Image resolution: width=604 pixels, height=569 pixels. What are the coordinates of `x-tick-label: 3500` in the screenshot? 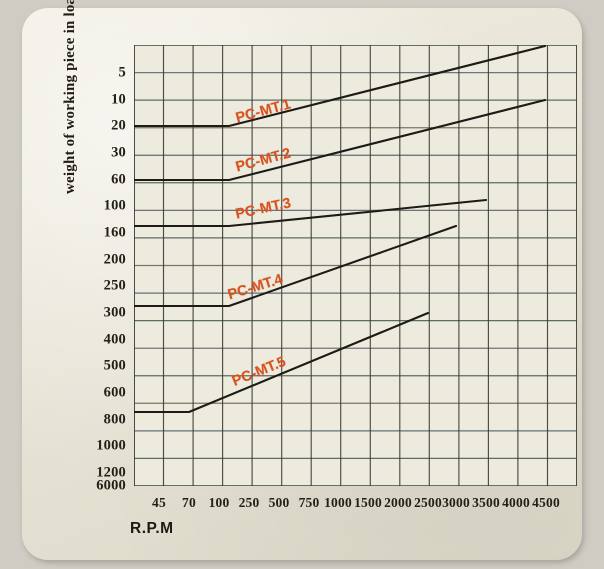 It's located at (486, 502).